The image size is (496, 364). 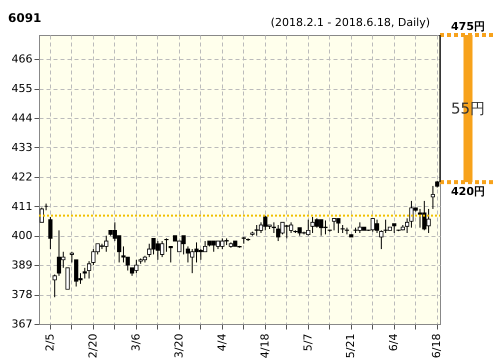 What do you see at coordinates (179, 346) in the screenshot?
I see `x-tick-label: 3/20` at bounding box center [179, 346].